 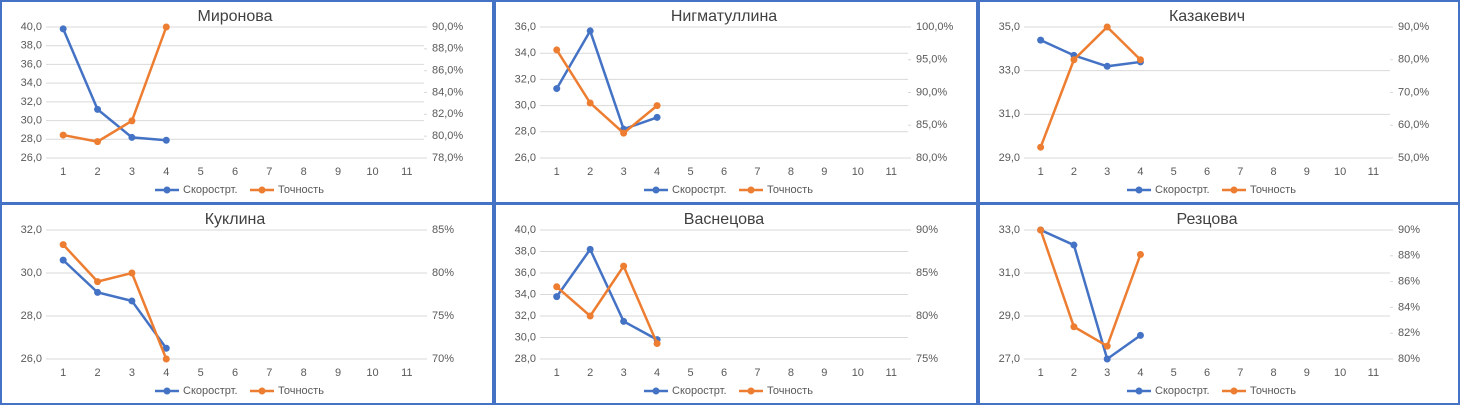 What do you see at coordinates (447, 114) in the screenshot?
I see `y2-tick-label: 82,0%` at bounding box center [447, 114].